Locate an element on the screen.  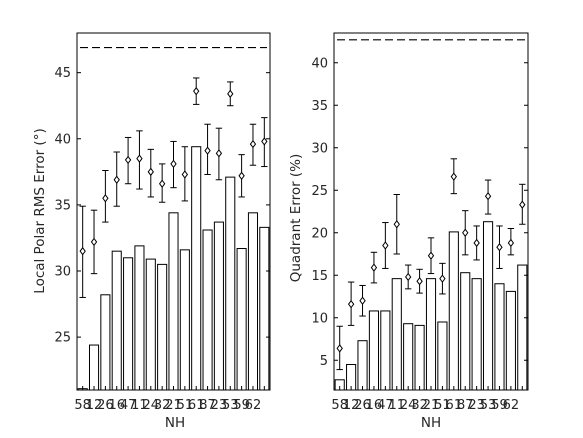
right-xtick-label: 26 is located at coordinates (362, 405).